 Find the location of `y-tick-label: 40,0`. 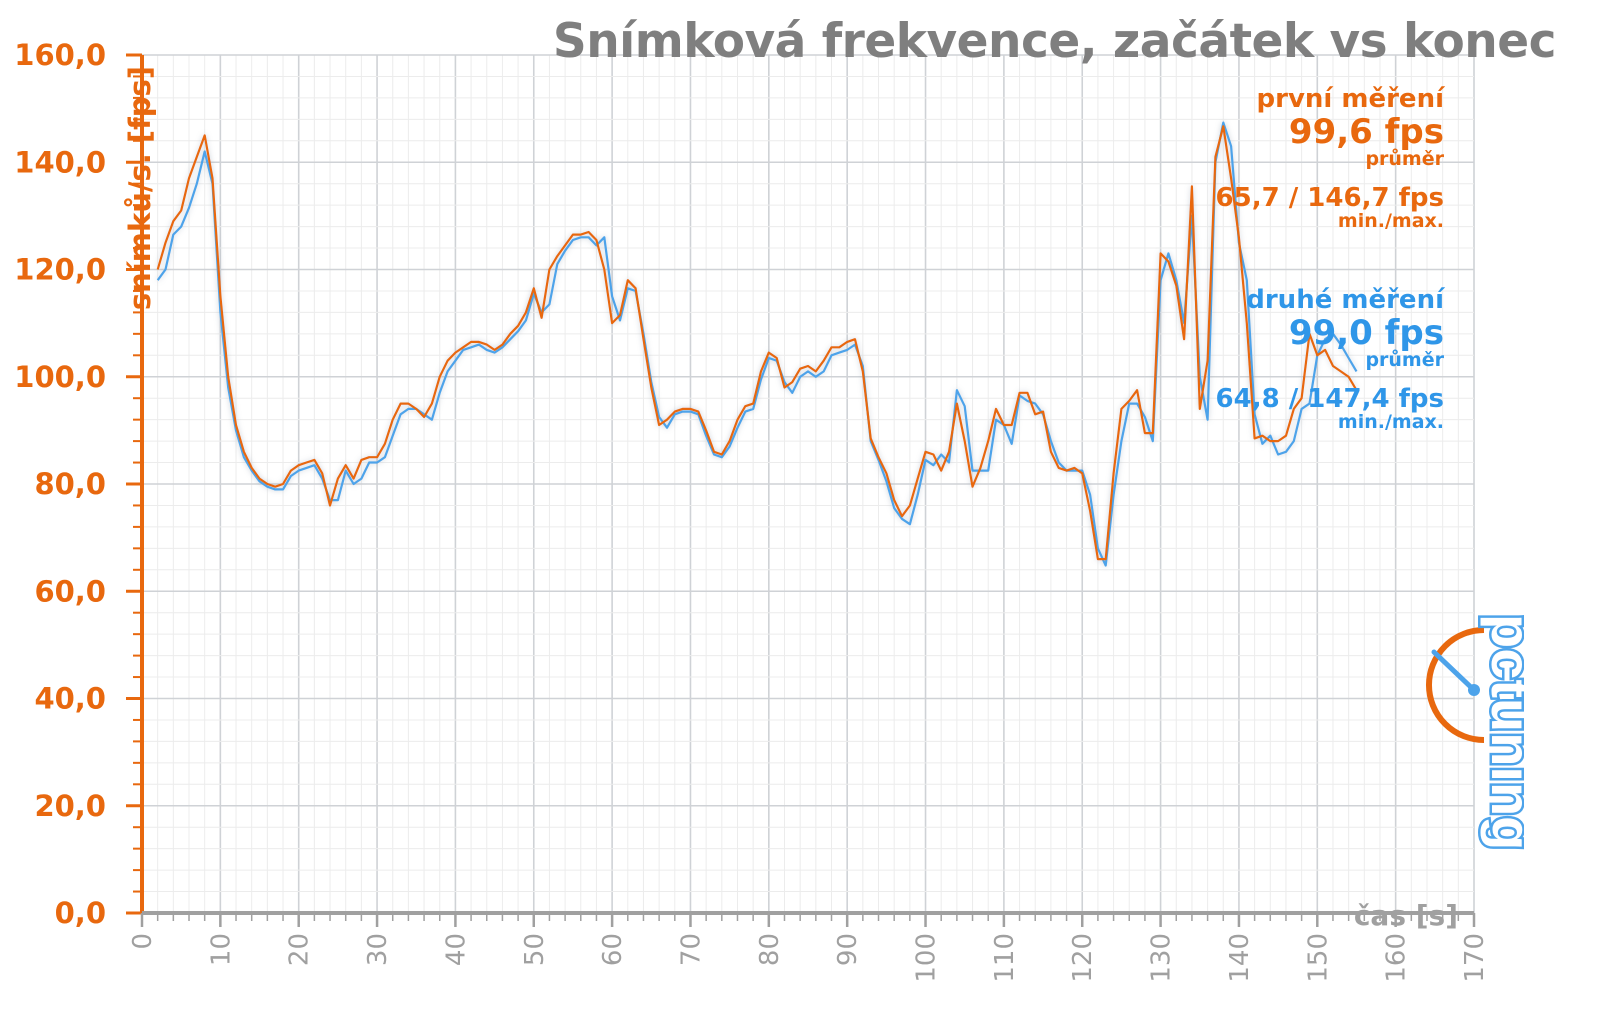

y-tick-label: 40,0 is located at coordinates (70, 699).